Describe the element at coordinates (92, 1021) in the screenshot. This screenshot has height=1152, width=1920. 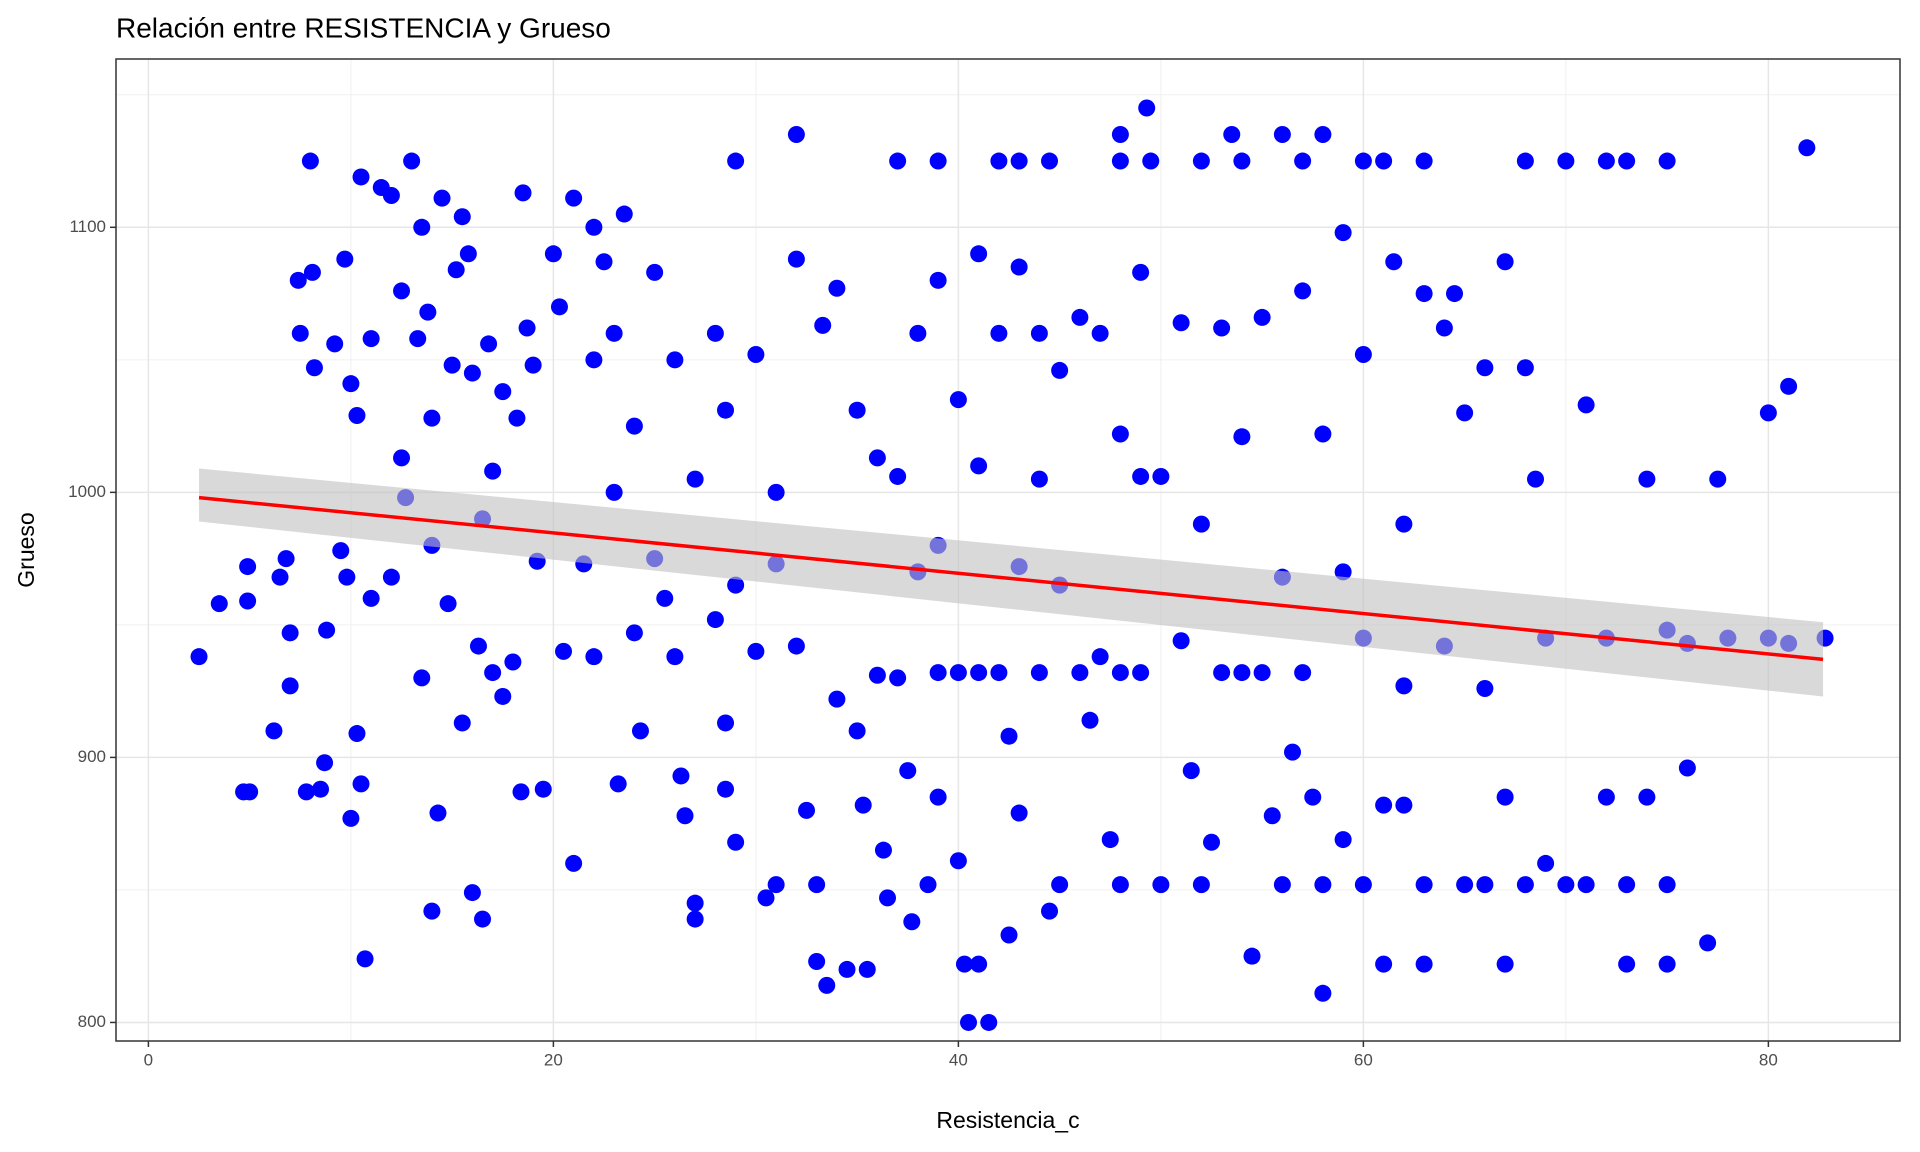
I see `y-tick-label: 800` at that location.